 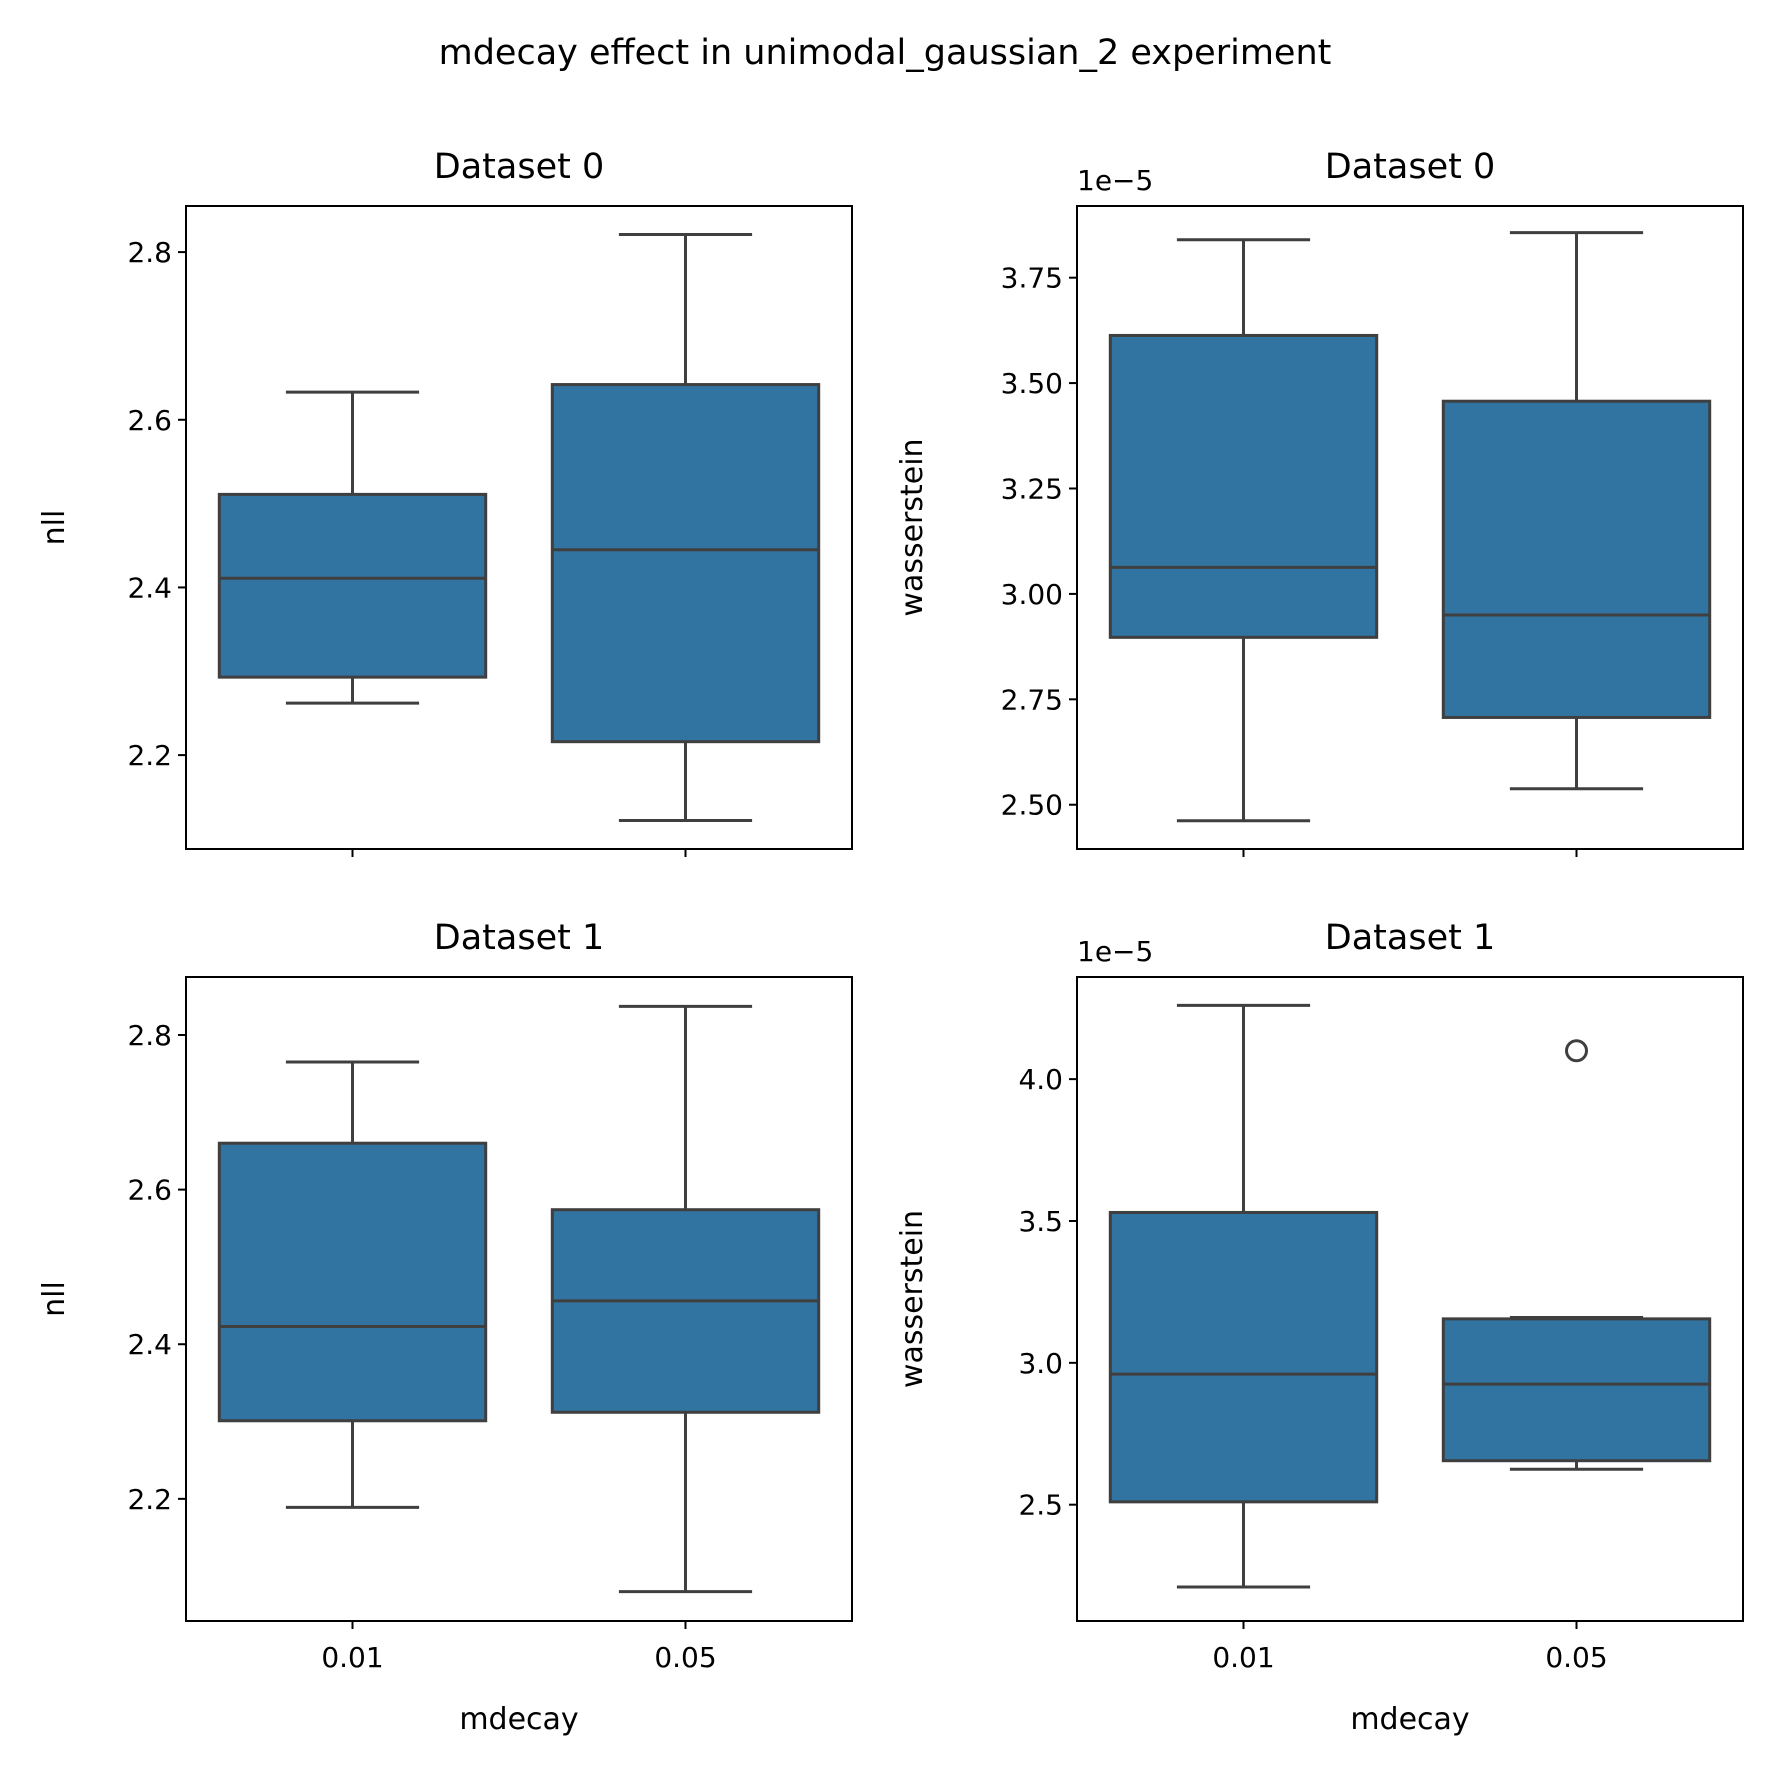 I want to click on outlier-point, so click(x=1576, y=1051).